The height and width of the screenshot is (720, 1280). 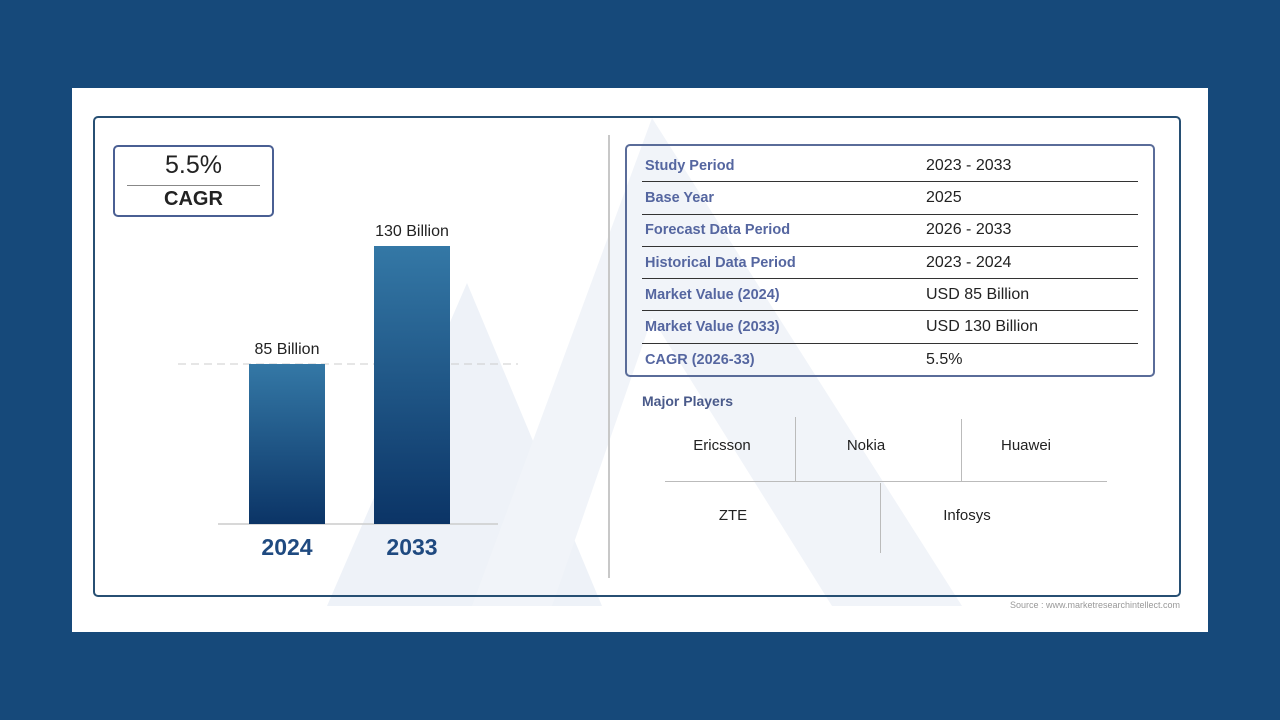 What do you see at coordinates (733, 515) in the screenshot?
I see `player-zte: ZTE` at bounding box center [733, 515].